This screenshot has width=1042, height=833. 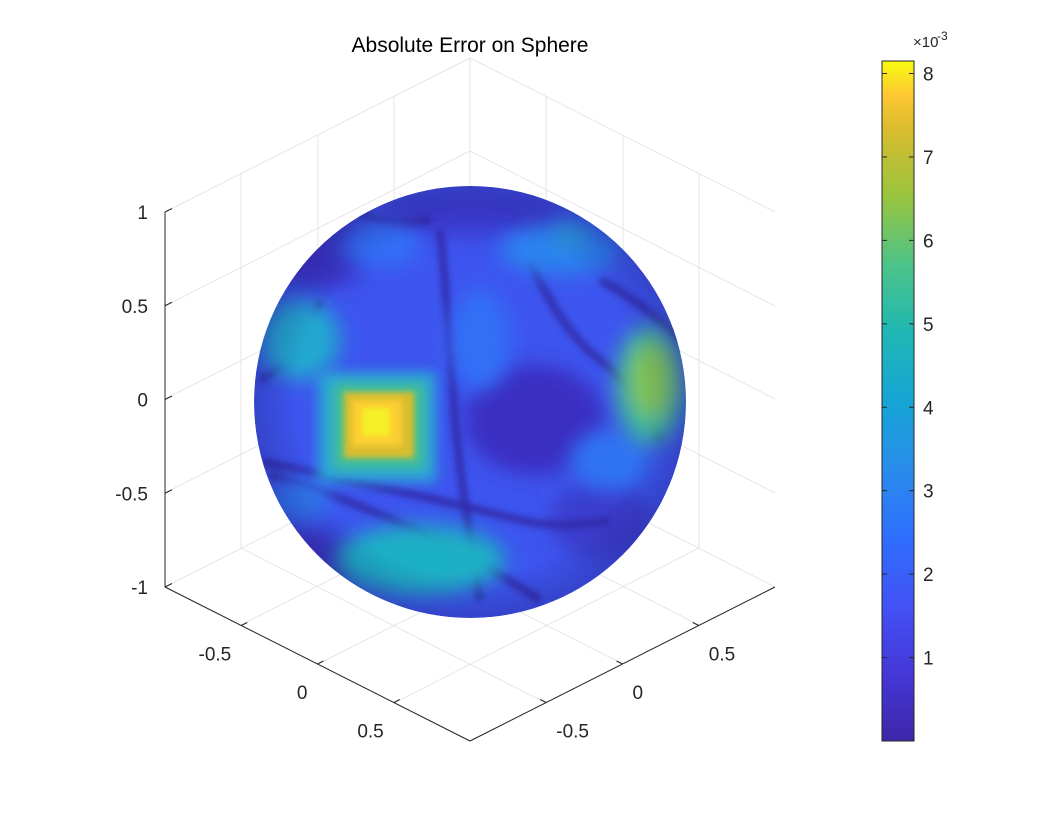 I want to click on y-tick-label: 0, so click(x=638, y=693).